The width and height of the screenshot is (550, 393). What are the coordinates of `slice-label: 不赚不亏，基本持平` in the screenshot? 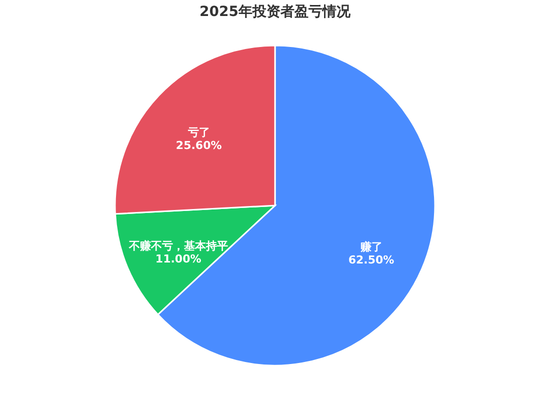 It's located at (178, 245).